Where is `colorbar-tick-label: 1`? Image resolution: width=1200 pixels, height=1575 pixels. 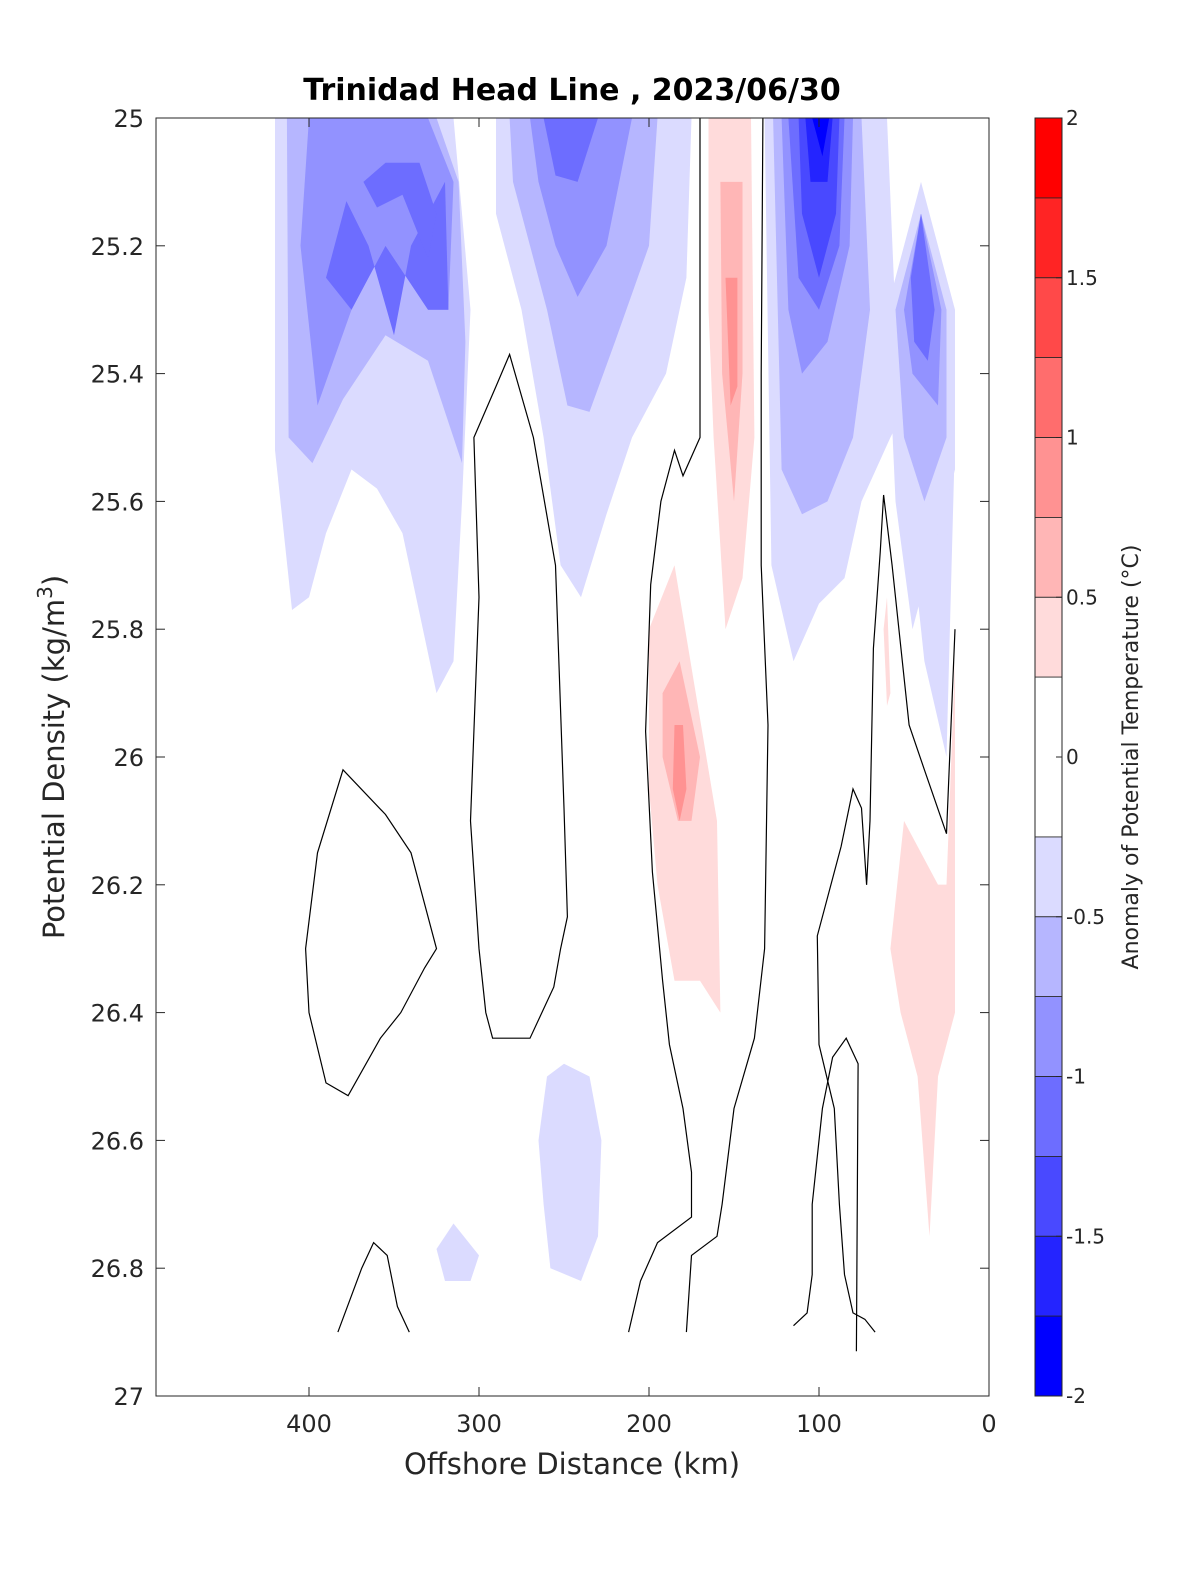 colorbar-tick-label: 1 is located at coordinates (1072, 438).